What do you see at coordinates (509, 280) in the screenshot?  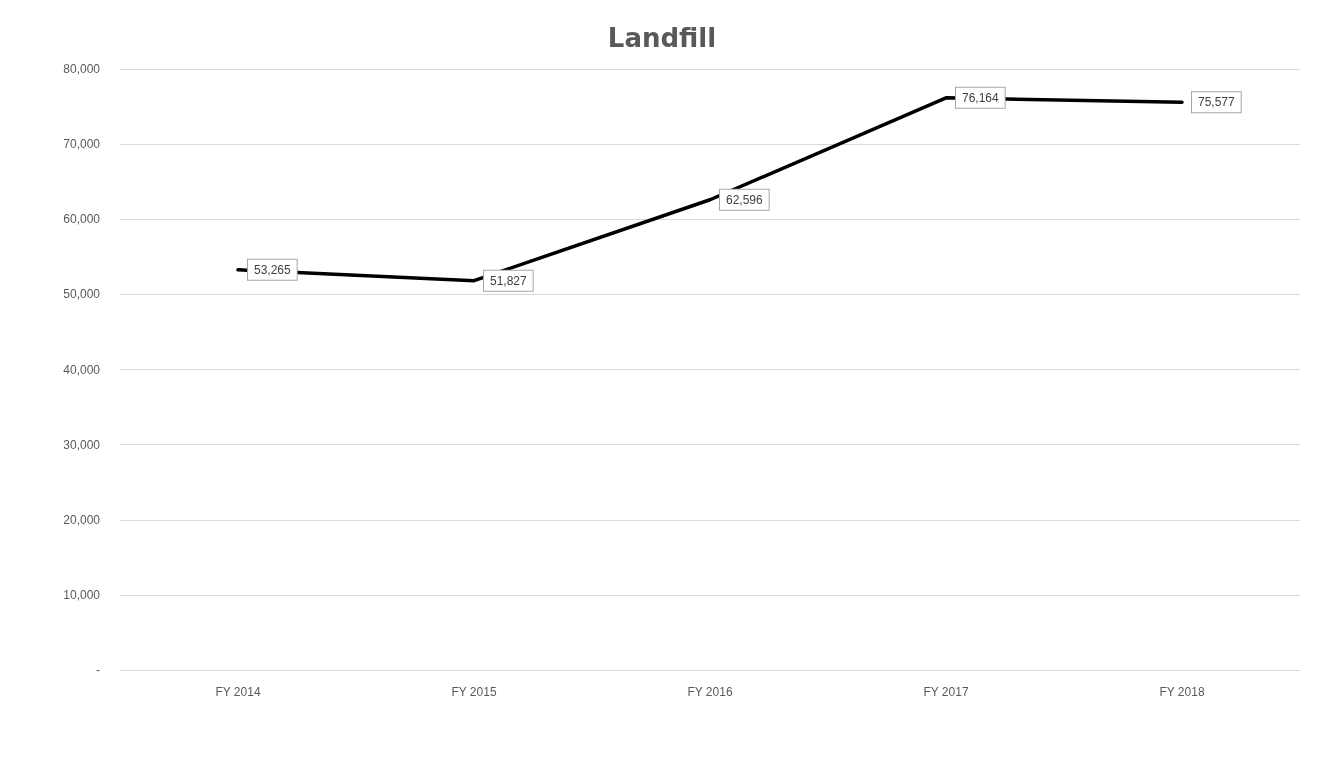 I see `data-label: 51,827` at bounding box center [509, 280].